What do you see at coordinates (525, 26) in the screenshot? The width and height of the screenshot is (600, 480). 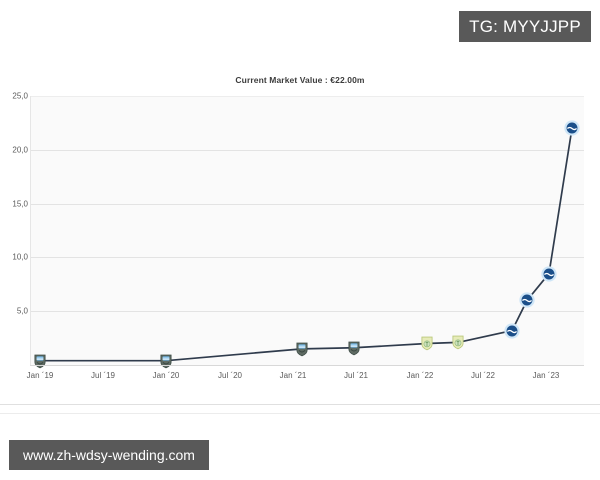 I see `tg-badge: TG: MYYJJPP` at bounding box center [525, 26].